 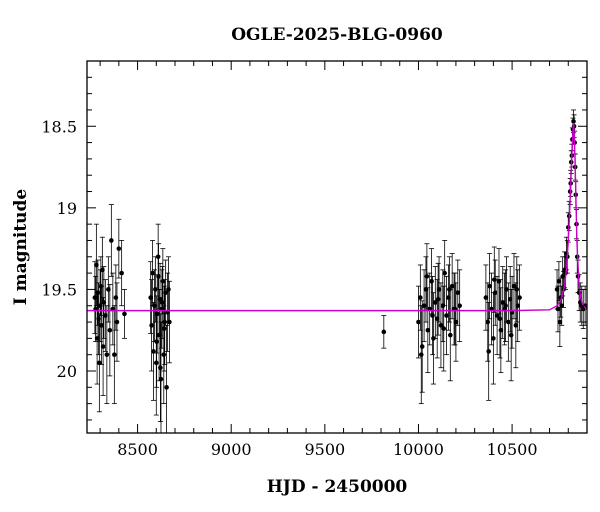 I want to click on x-tick-label: 10000, so click(x=418, y=449).